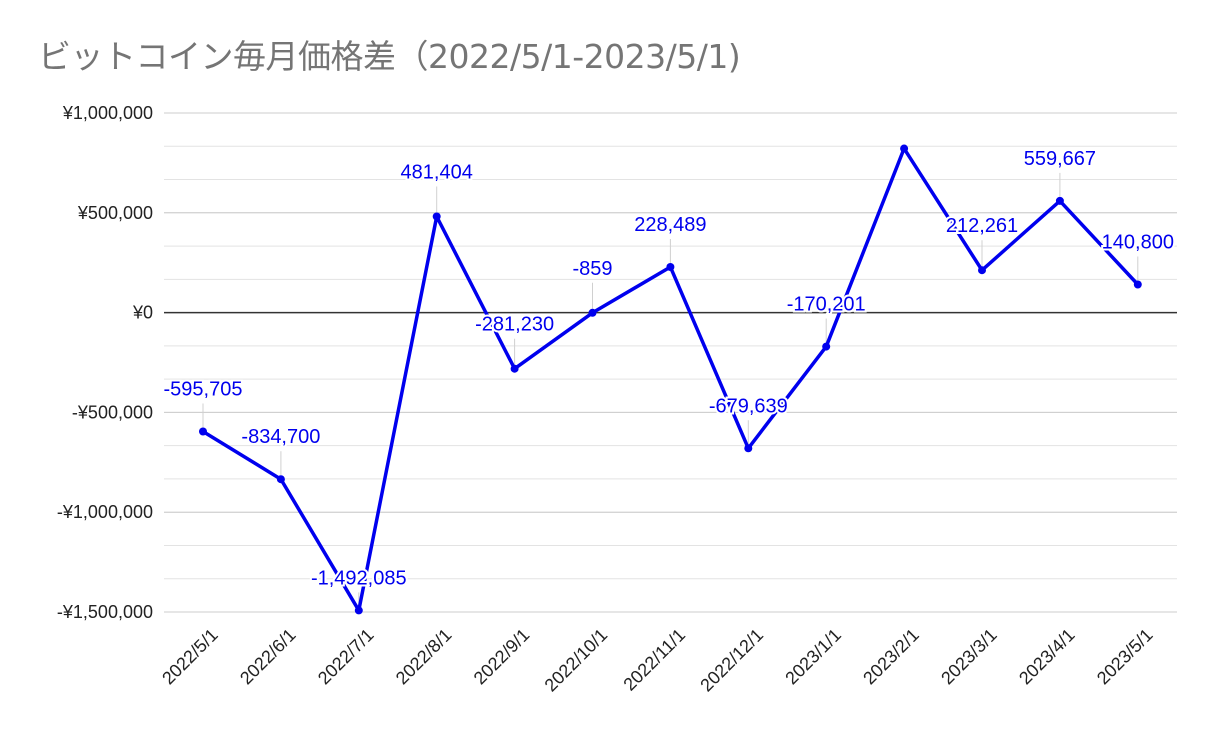 This screenshot has width=1214, height=742. Describe the element at coordinates (203, 390) in the screenshot. I see `data-label: -595,705` at that location.